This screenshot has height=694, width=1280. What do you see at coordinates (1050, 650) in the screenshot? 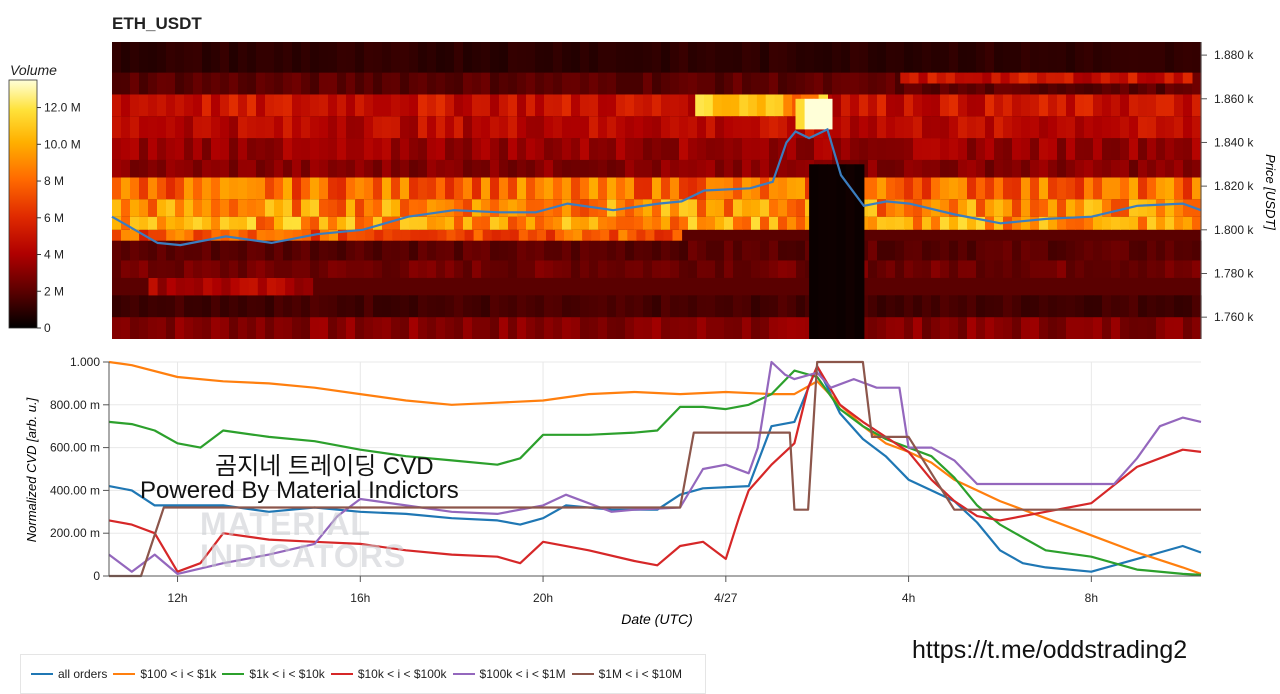
I see `telegram-link: https://t.me/oddstrading2` at bounding box center [1050, 650].